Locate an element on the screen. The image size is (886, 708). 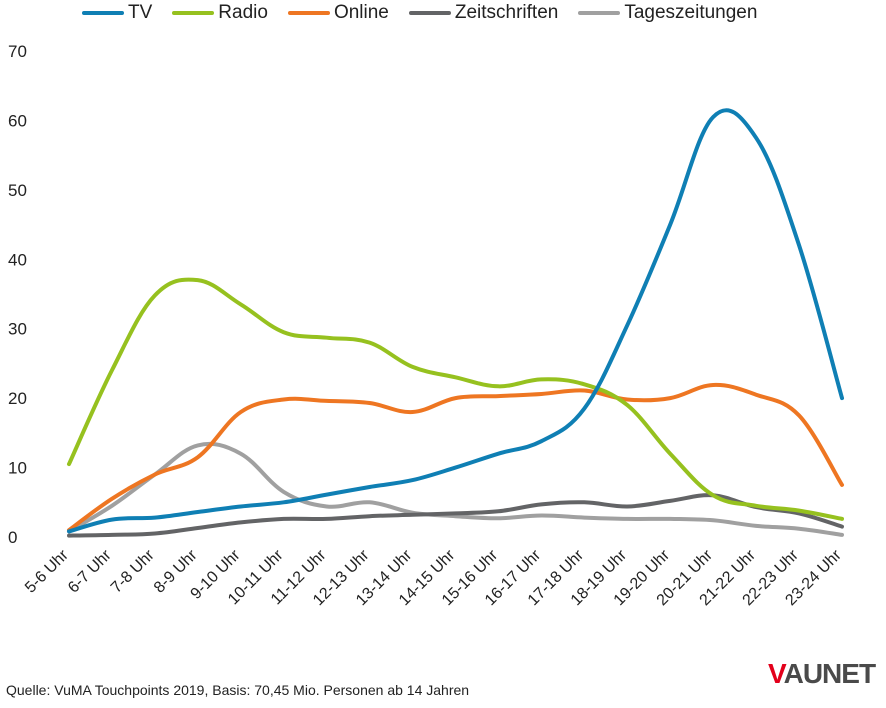
y-tick-label: 20 is located at coordinates (17, 398).